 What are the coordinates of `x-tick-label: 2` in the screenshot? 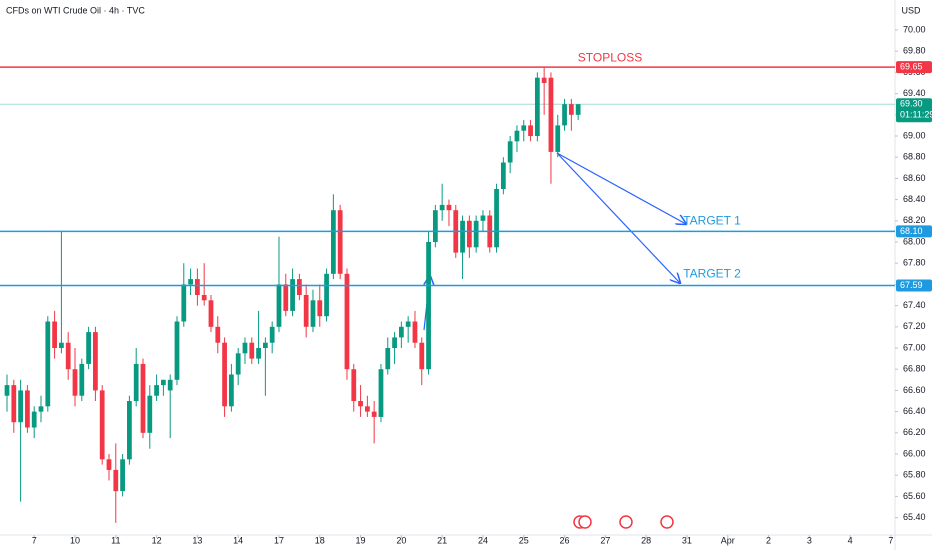 It's located at (768, 540).